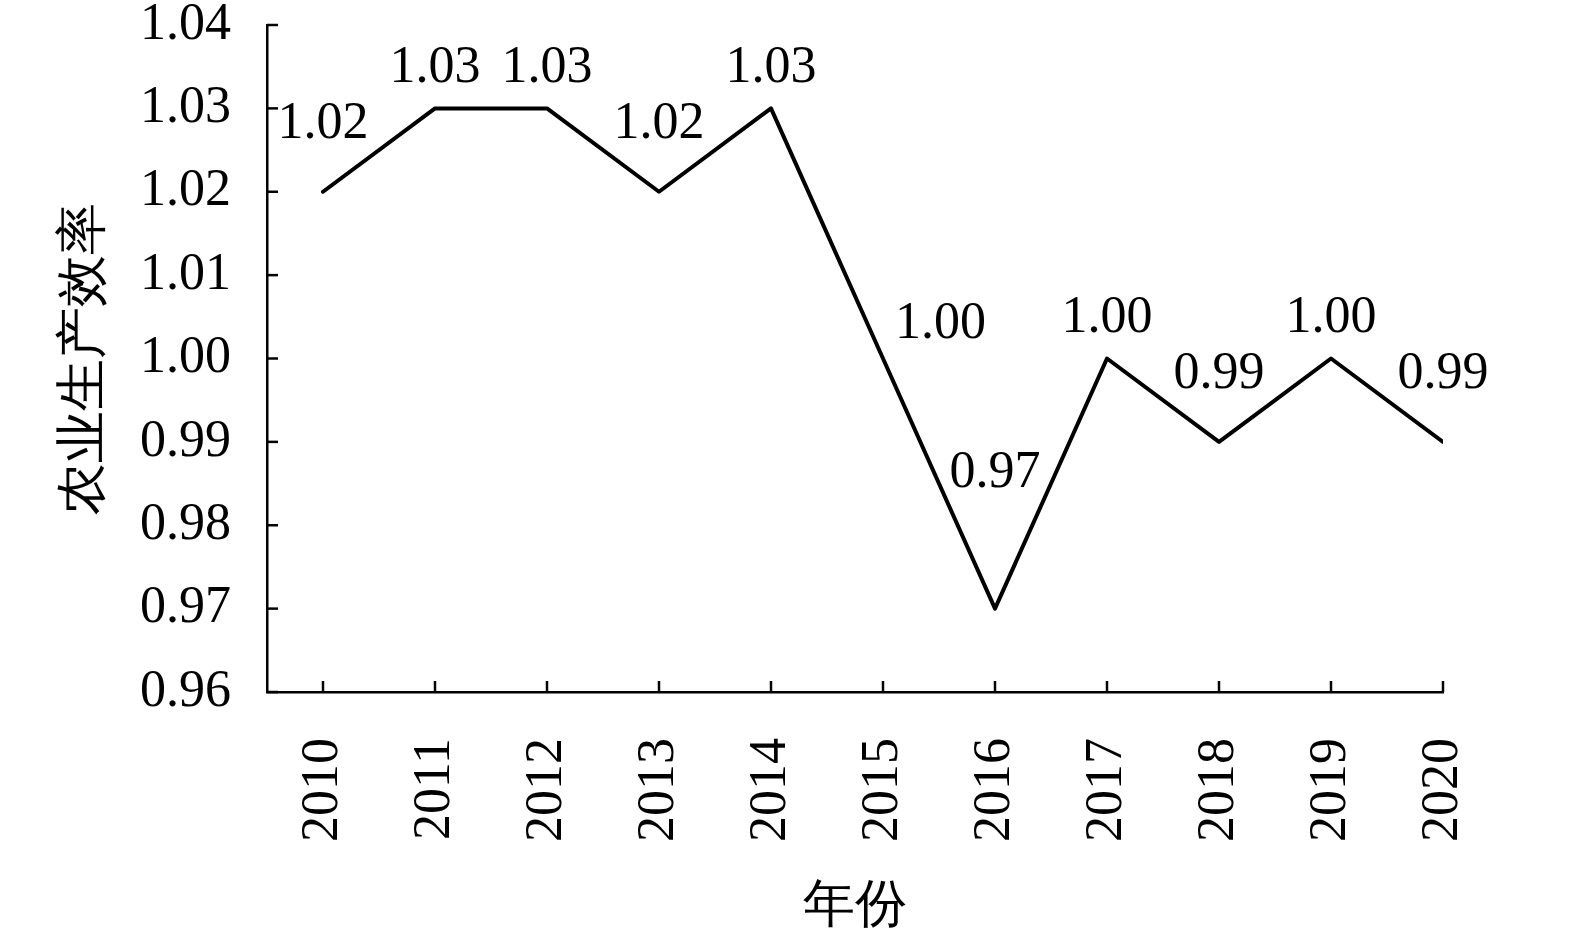 The image size is (1575, 947). What do you see at coordinates (185, 188) in the screenshot?
I see `y-tick-label: 1.02` at bounding box center [185, 188].